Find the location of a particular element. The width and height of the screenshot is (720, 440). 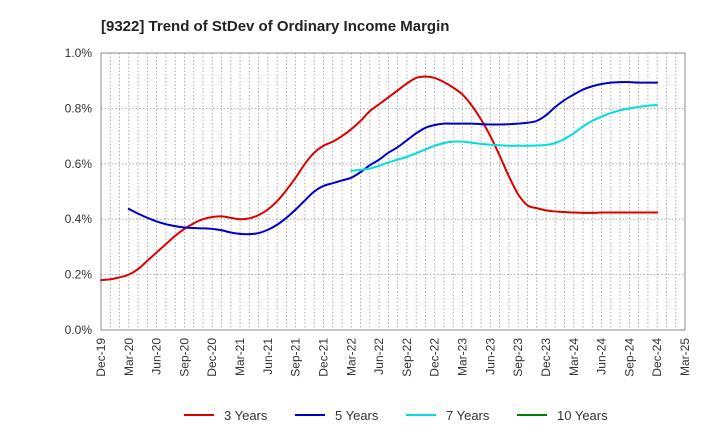

x-tick-label: Sep-20 is located at coordinates (184, 357).